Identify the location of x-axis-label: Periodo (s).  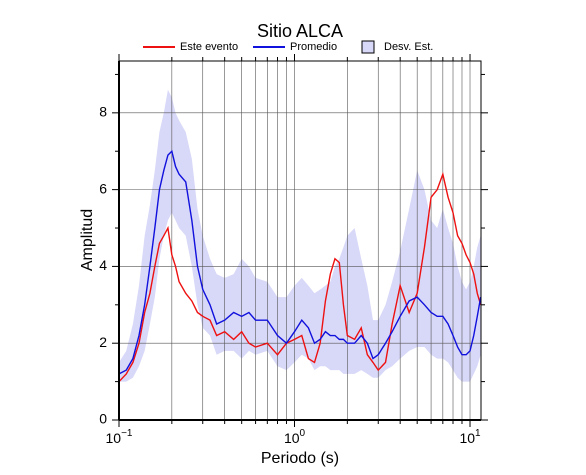
(300, 458).